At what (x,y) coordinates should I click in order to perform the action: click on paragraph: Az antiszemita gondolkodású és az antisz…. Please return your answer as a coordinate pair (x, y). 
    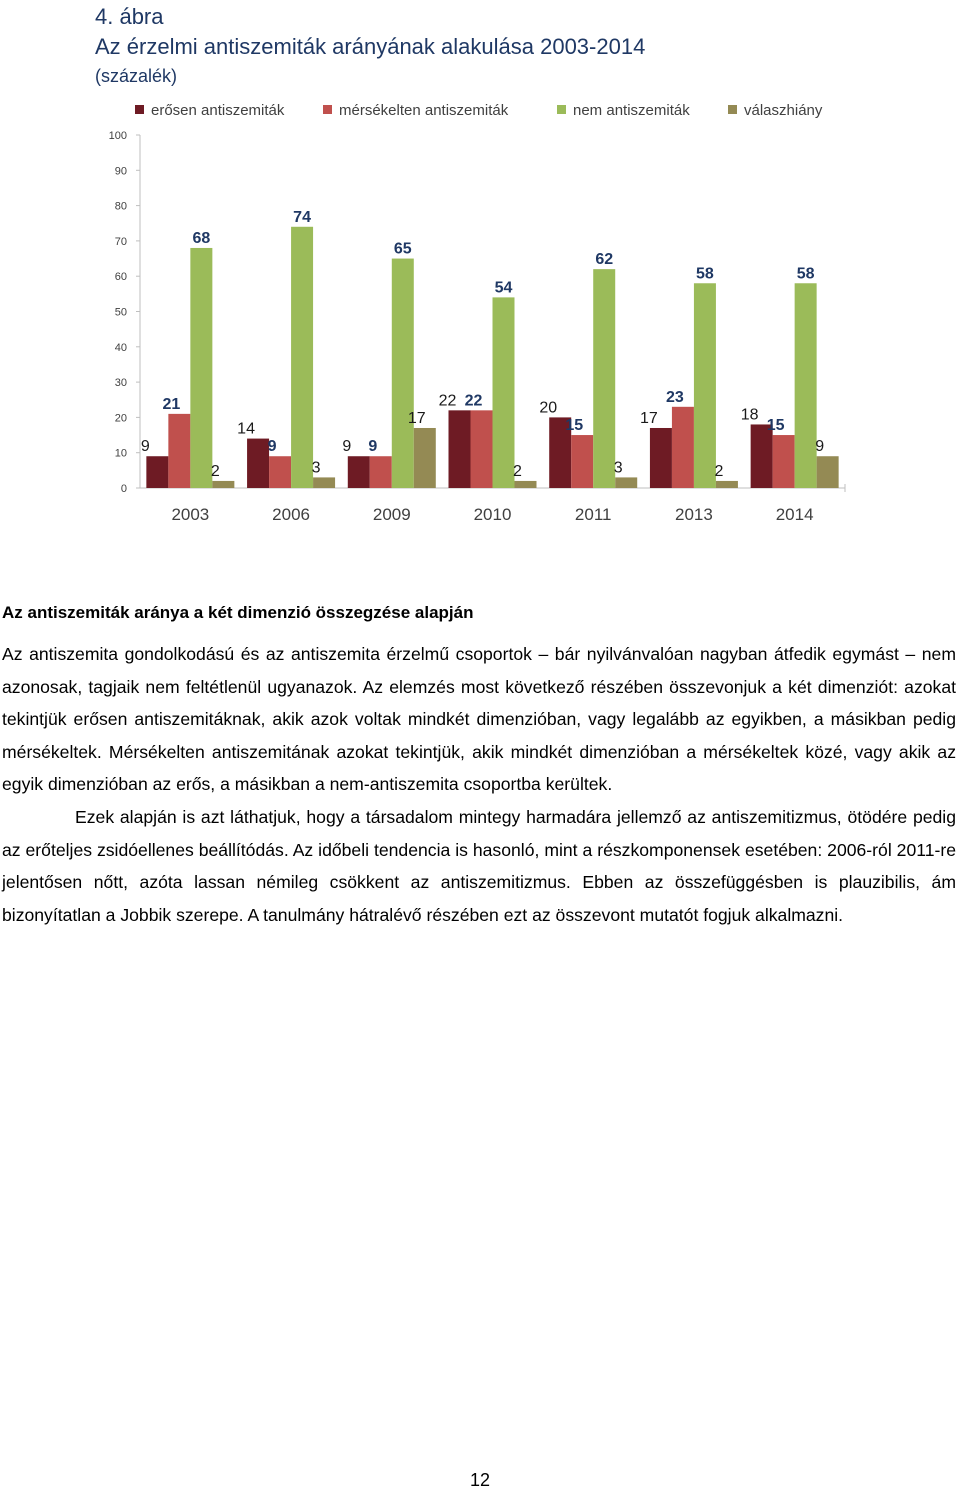
    Looking at the image, I should click on (479, 719).